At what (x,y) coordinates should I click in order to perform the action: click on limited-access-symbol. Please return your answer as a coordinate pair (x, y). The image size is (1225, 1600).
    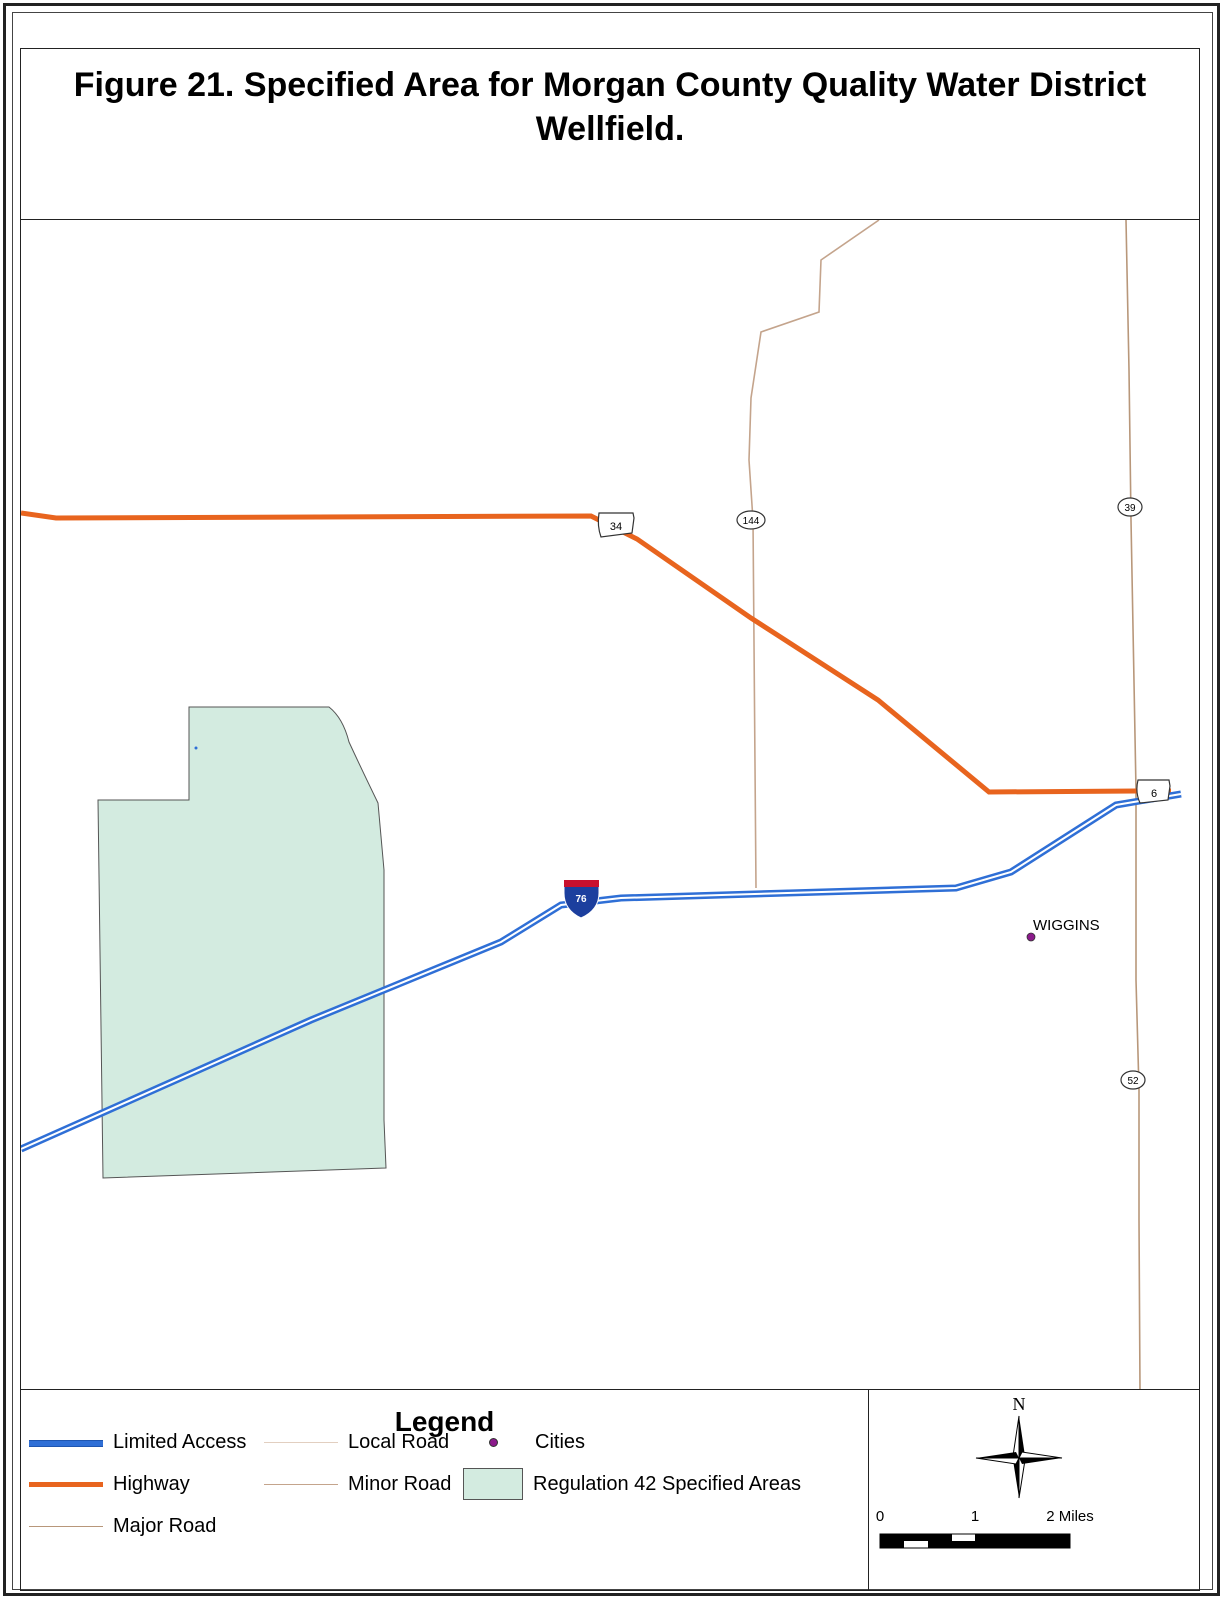
    Looking at the image, I should click on (66, 1442).